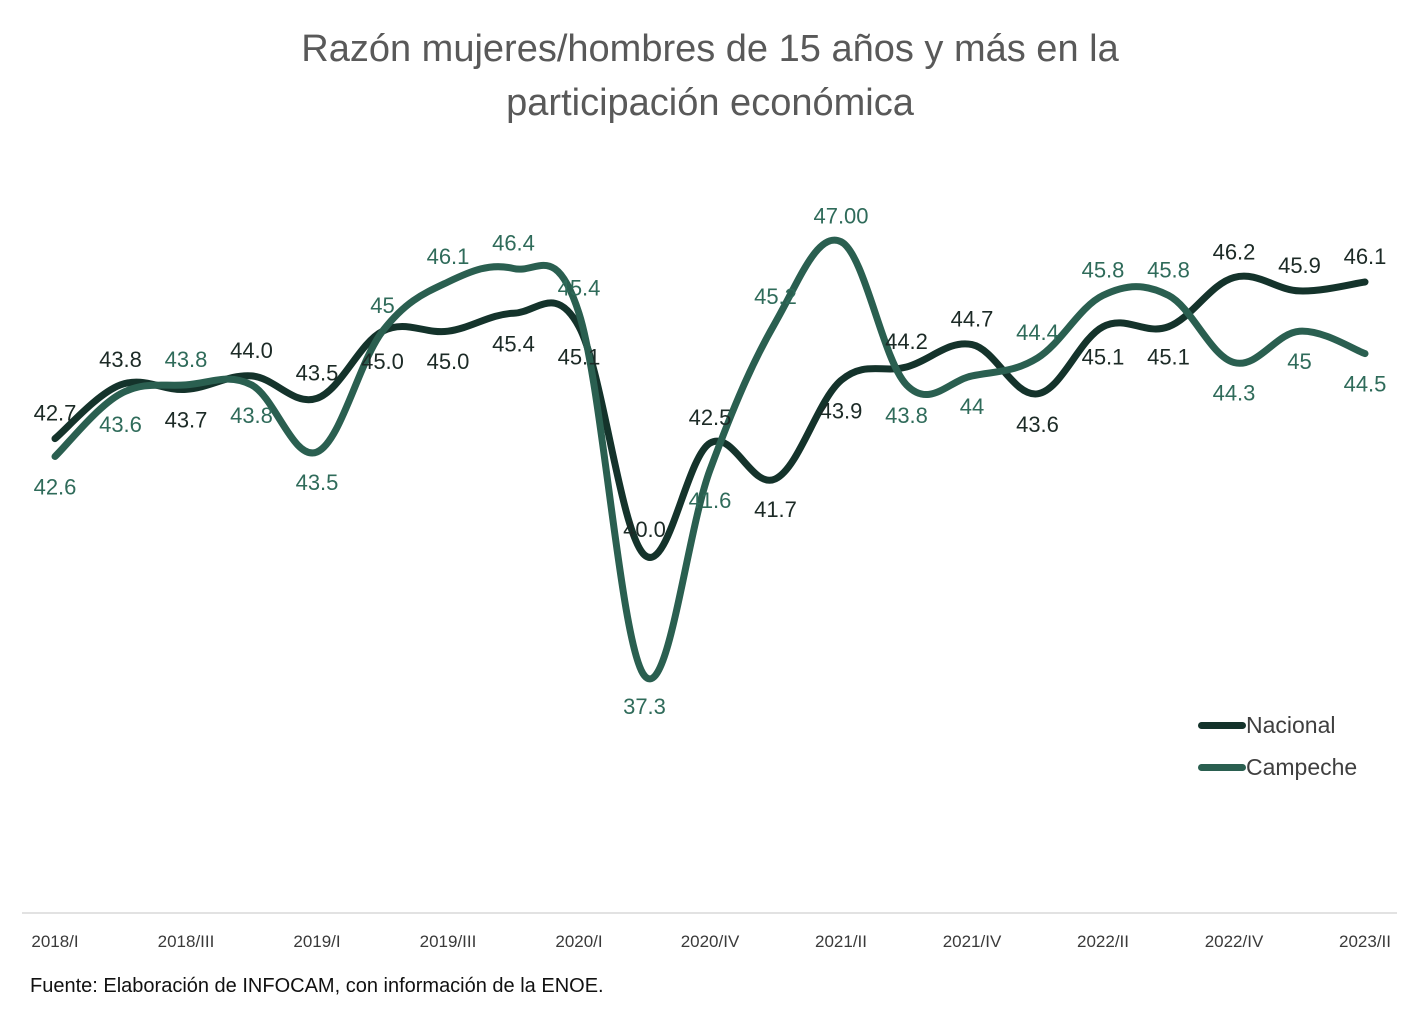 The height and width of the screenshot is (1029, 1420). What do you see at coordinates (1234, 393) in the screenshot?
I see `data-label-campeche-18: 44.3` at bounding box center [1234, 393].